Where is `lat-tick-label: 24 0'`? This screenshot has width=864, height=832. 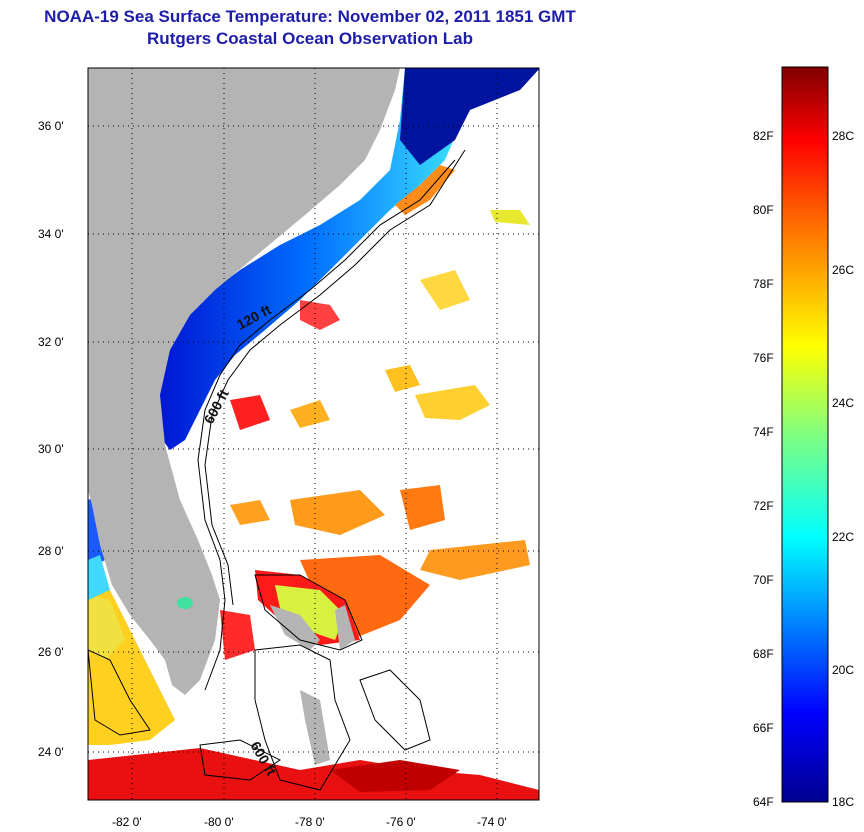 lat-tick-label: 24 0' is located at coordinates (51, 752).